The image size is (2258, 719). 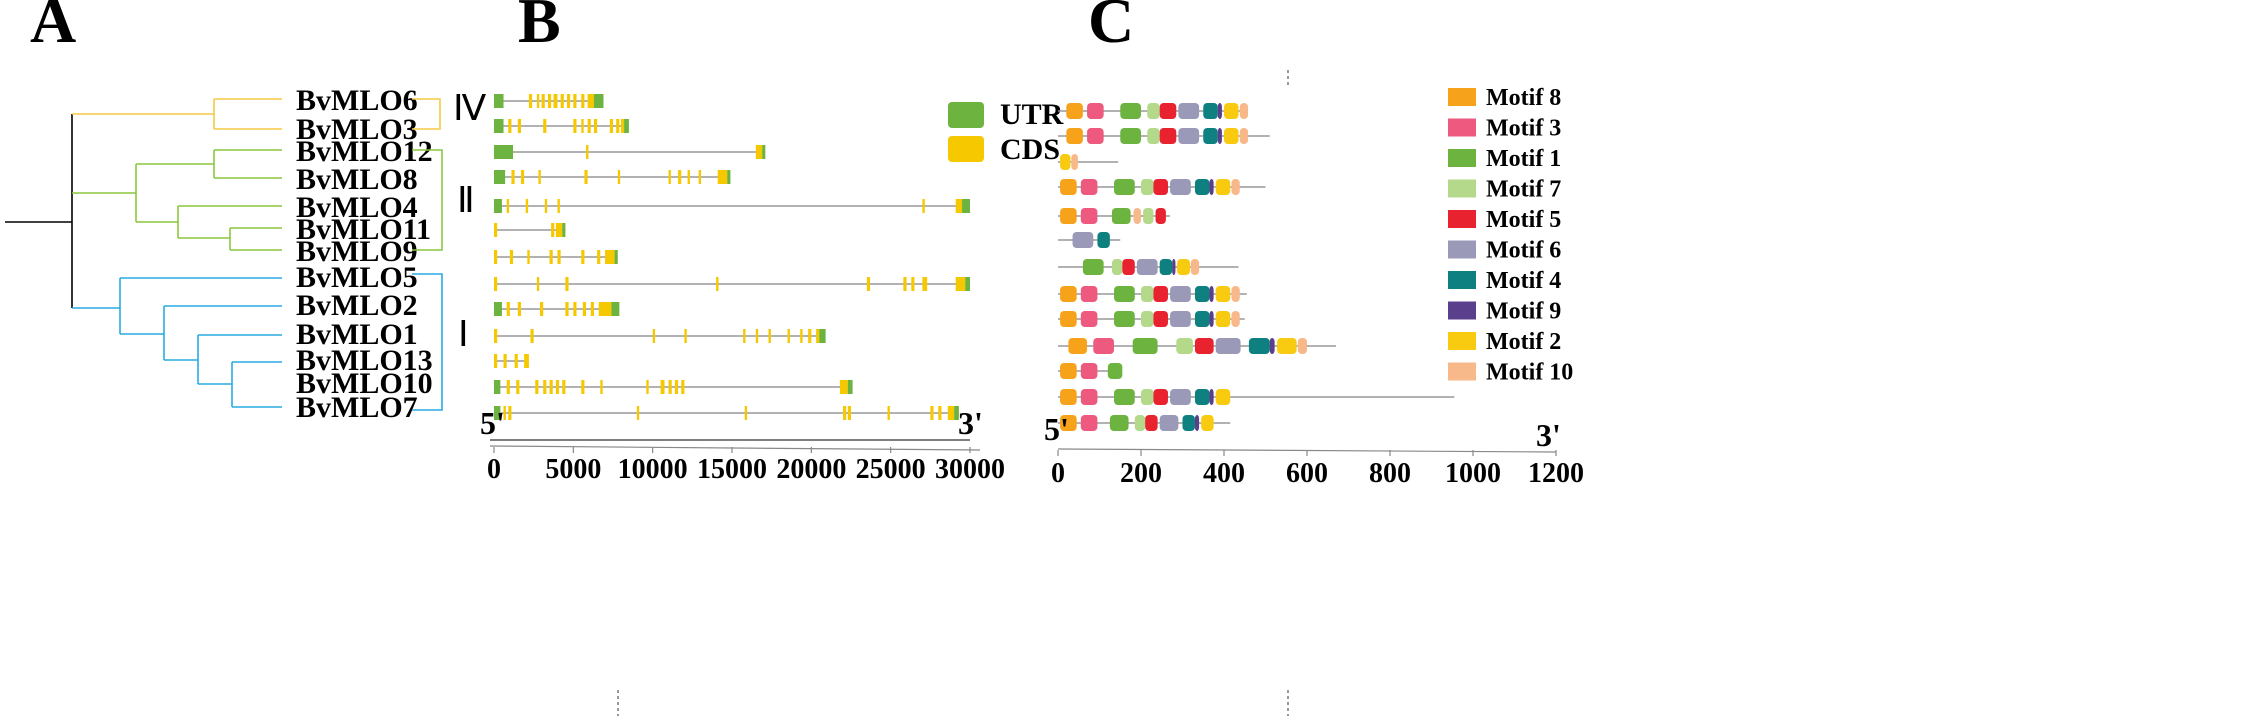 I want to click on tree-clade-iv, so click(x=177, y=114).